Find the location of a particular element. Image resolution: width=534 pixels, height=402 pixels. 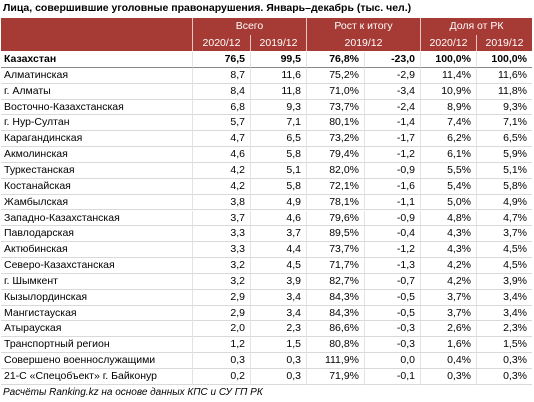

row-label: Актюбинская is located at coordinates (96, 250).